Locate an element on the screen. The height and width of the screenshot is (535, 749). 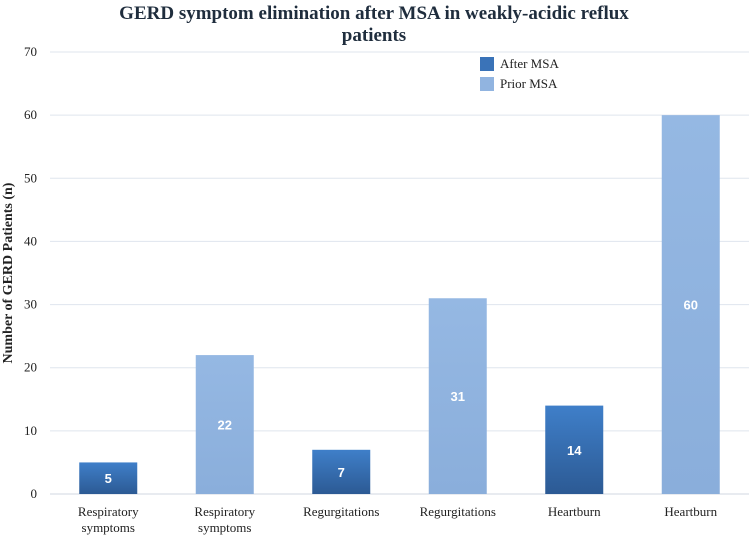
y-tick-label: 60 is located at coordinates (30, 114).